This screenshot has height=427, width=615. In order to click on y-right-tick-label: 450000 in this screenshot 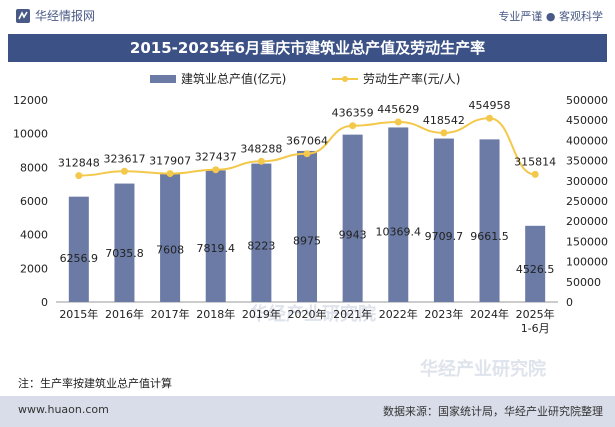, I will do `click(587, 120)`.